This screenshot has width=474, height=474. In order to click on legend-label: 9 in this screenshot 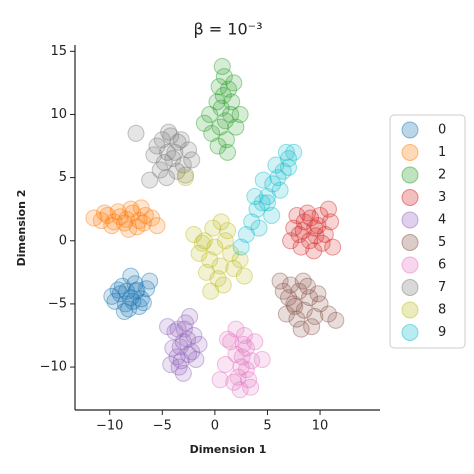, I will do `click(442, 332)`.